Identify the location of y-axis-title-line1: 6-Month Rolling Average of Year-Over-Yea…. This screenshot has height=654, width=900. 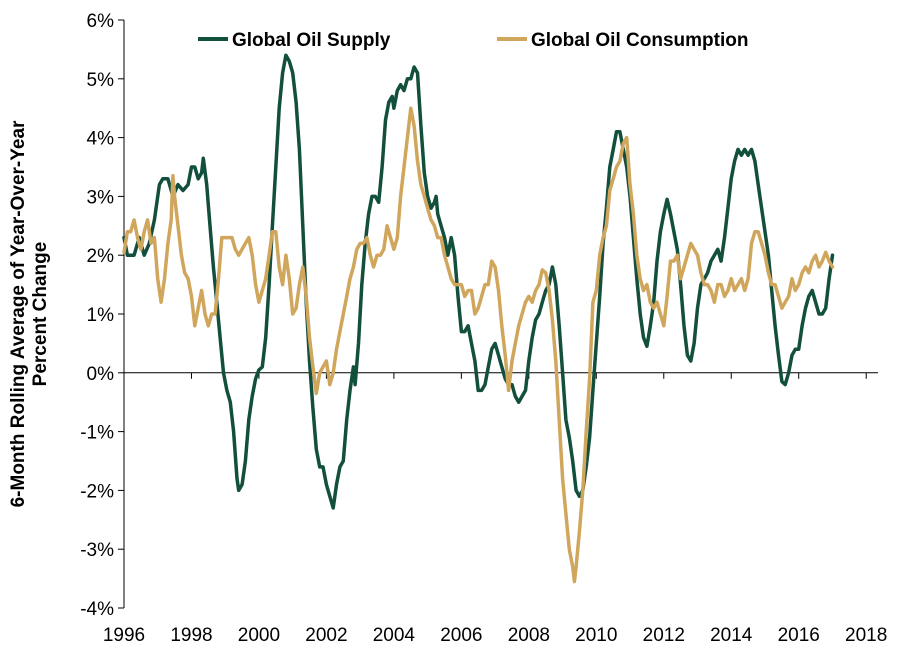
(18, 313).